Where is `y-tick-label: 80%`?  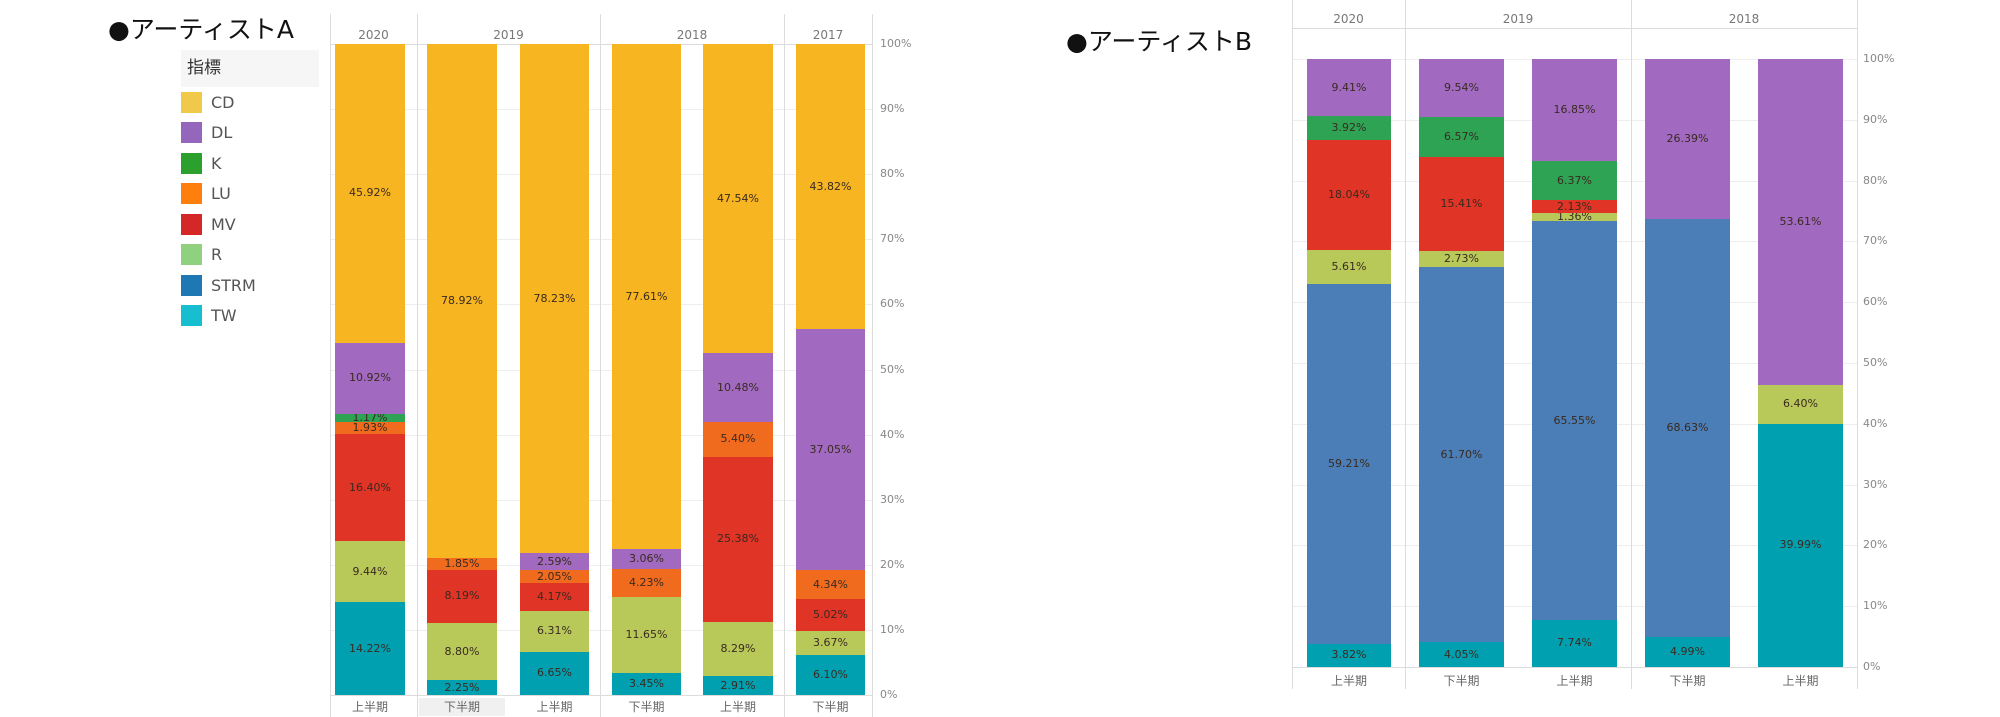
y-tick-label: 80% is located at coordinates (892, 174).